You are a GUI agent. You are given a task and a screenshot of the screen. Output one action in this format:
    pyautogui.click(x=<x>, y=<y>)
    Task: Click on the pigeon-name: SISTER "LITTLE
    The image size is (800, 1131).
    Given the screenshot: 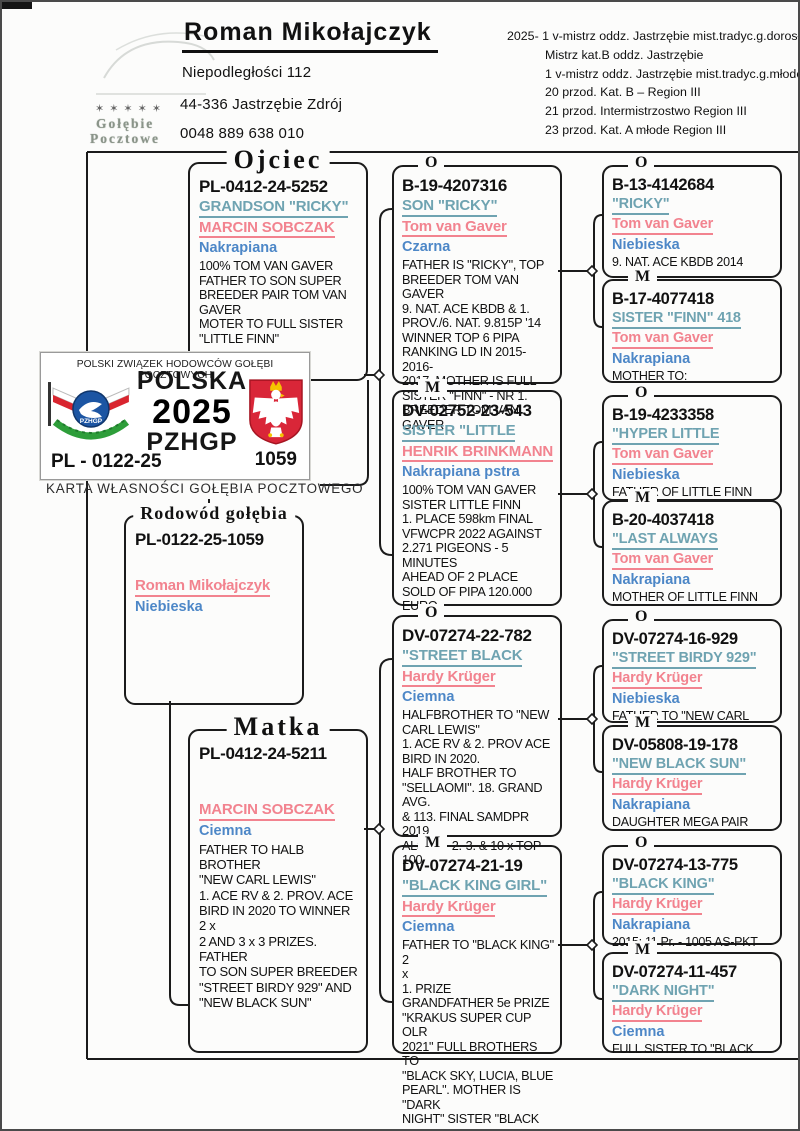 What is the action you would take?
    pyautogui.click(x=459, y=432)
    